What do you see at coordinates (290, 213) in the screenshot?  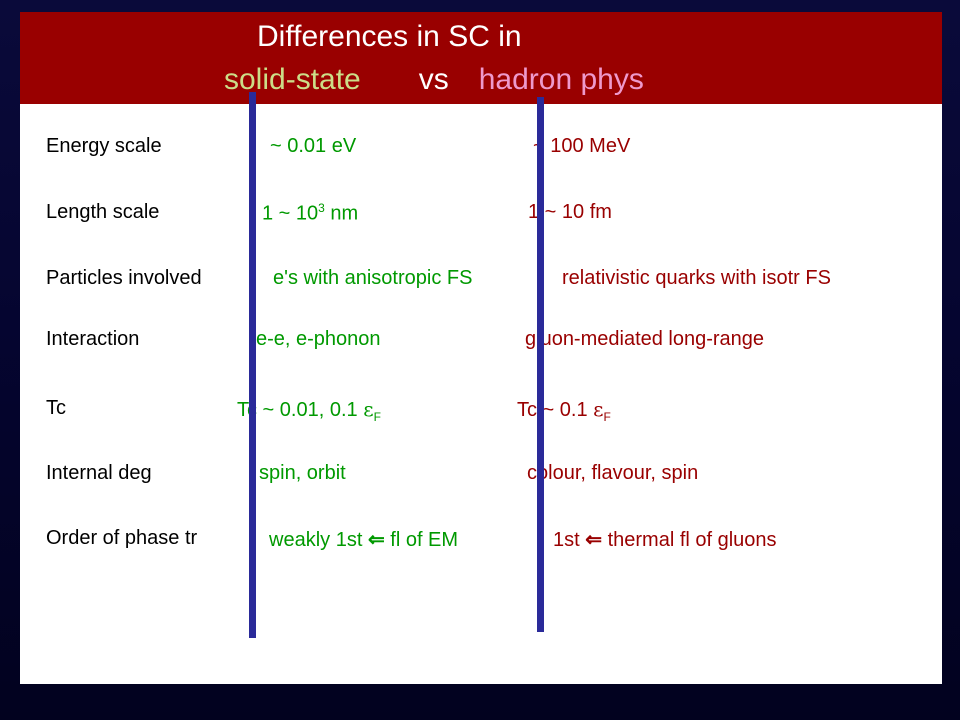 I see `solid-length-pre: 1 ~ 10` at bounding box center [290, 213].